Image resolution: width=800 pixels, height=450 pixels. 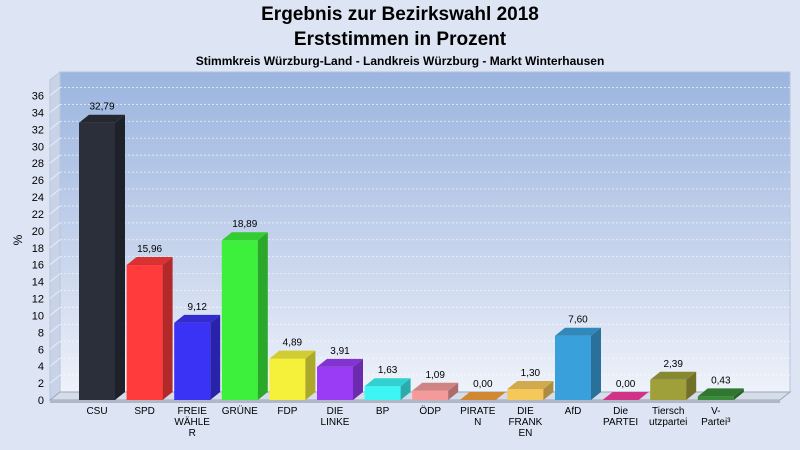 What do you see at coordinates (41, 333) in the screenshot?
I see `y-tick-label: 8` at bounding box center [41, 333].